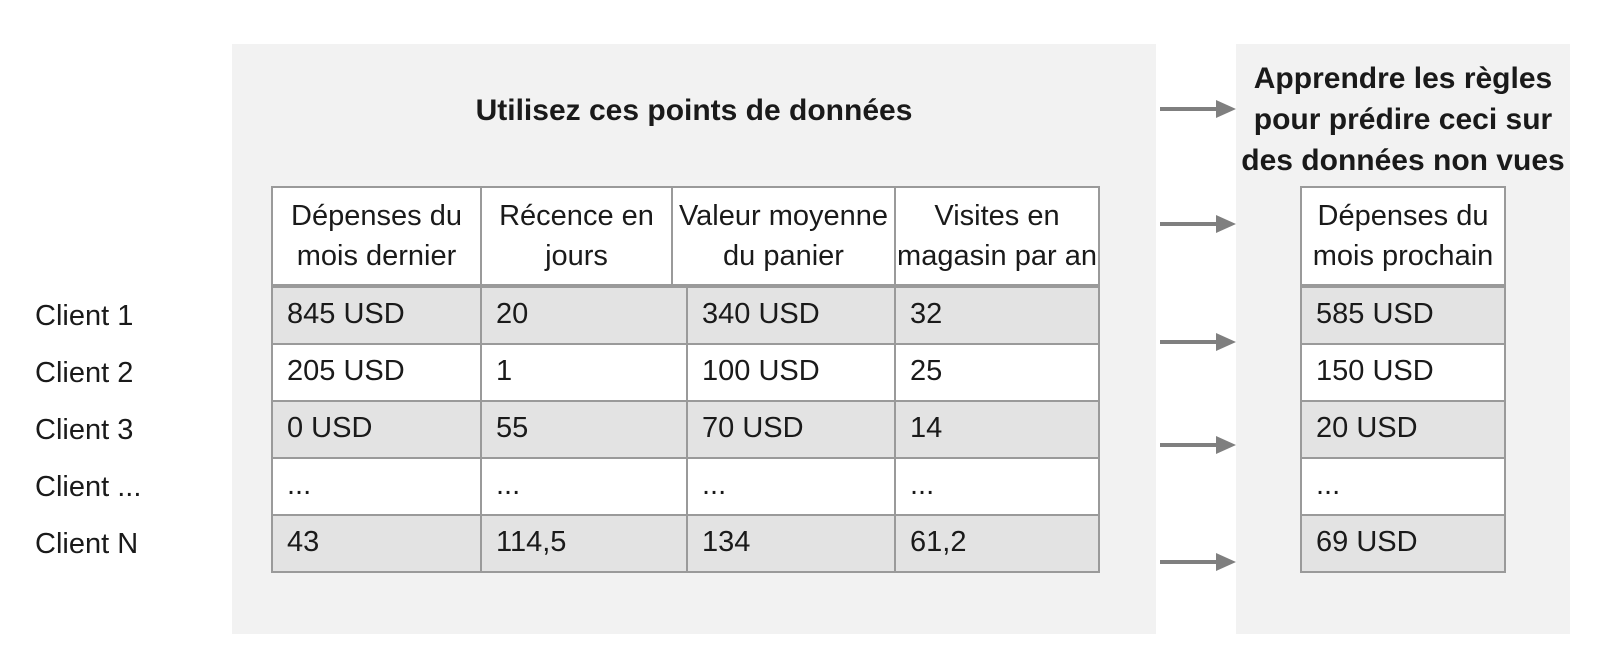 Image resolution: width=1608 pixels, height=656 pixels. Describe the element at coordinates (576, 256) in the screenshot. I see `header-line: jours` at that location.